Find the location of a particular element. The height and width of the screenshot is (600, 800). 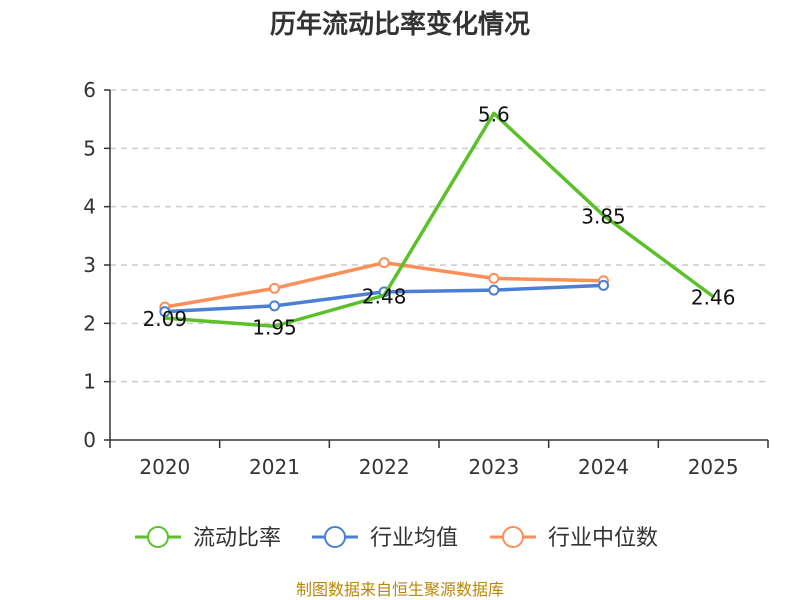

series-1-point-2021 is located at coordinates (274, 306).